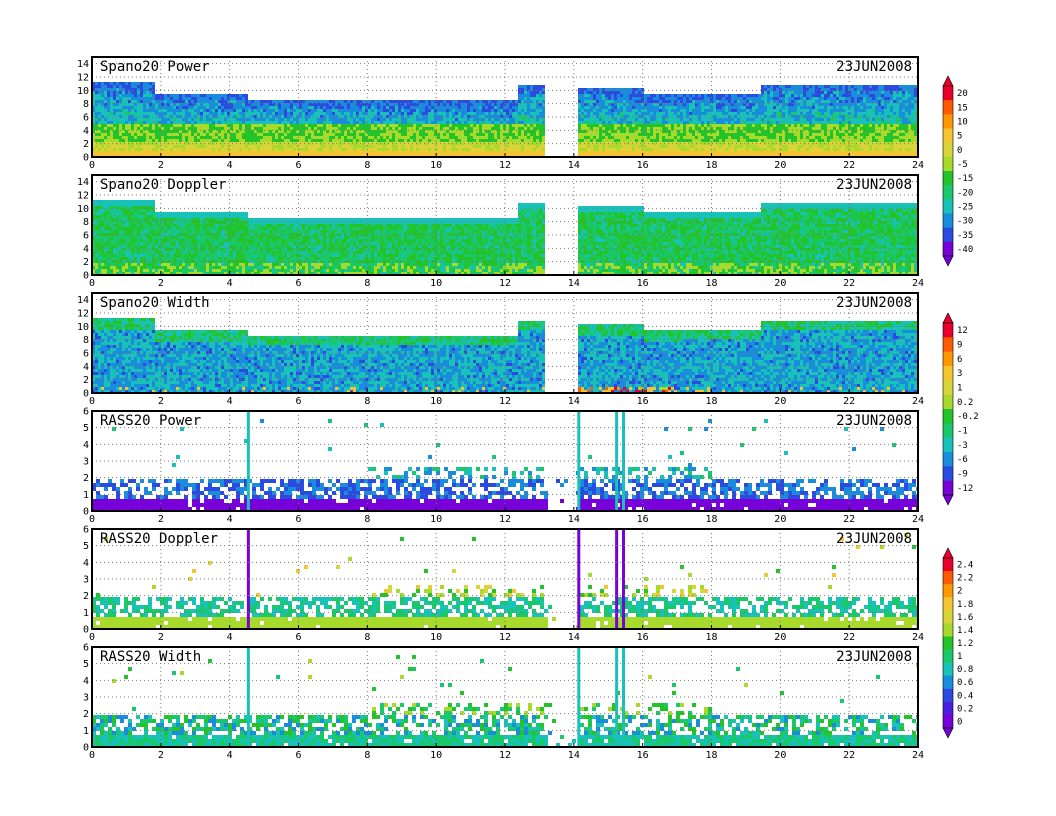  I want to click on colorbar-label: 0, so click(959, 151).